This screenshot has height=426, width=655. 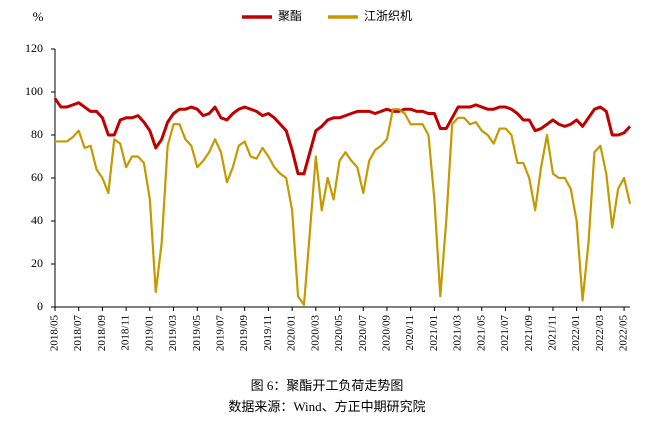 I want to click on x-tick-label: 2020/03, so click(x=315, y=333).